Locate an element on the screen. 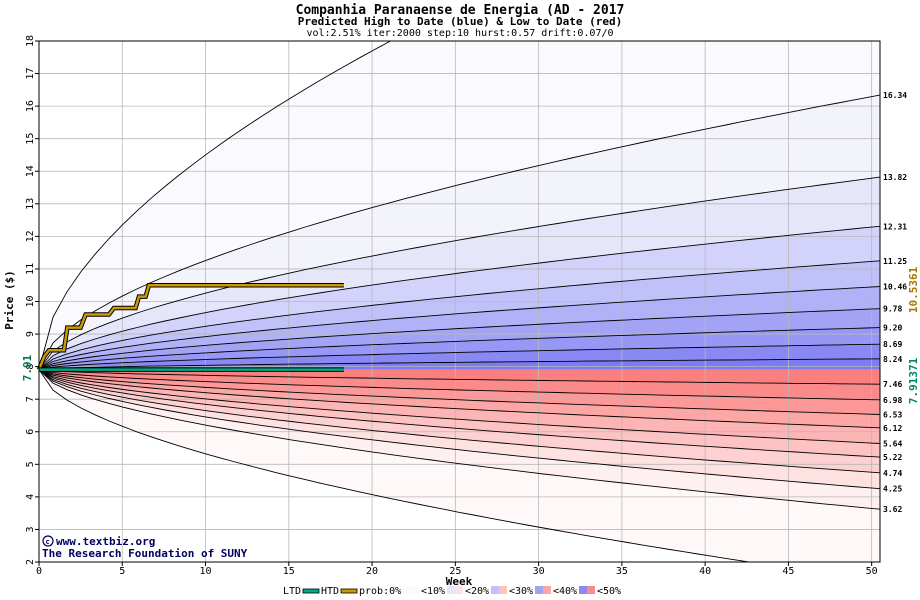  y-axis-label: Price ($) is located at coordinates (9, 300).